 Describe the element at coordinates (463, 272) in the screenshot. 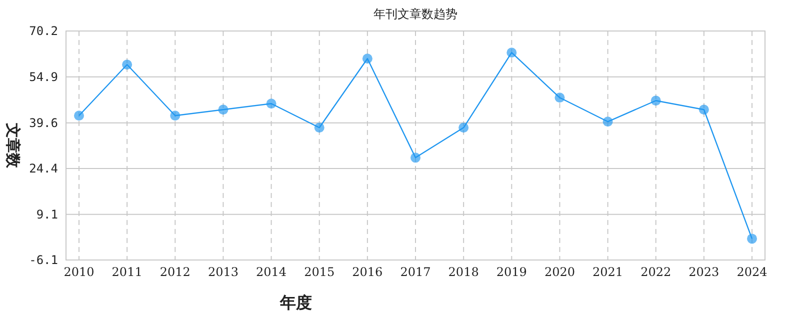

I see `x-tick-label: 2018` at that location.